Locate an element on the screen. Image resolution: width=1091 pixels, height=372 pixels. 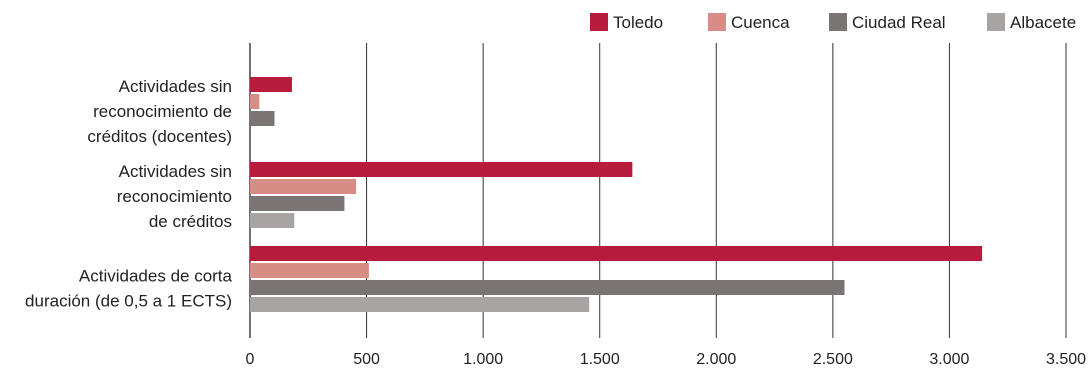
legend-label: Albacete is located at coordinates (1043, 22).